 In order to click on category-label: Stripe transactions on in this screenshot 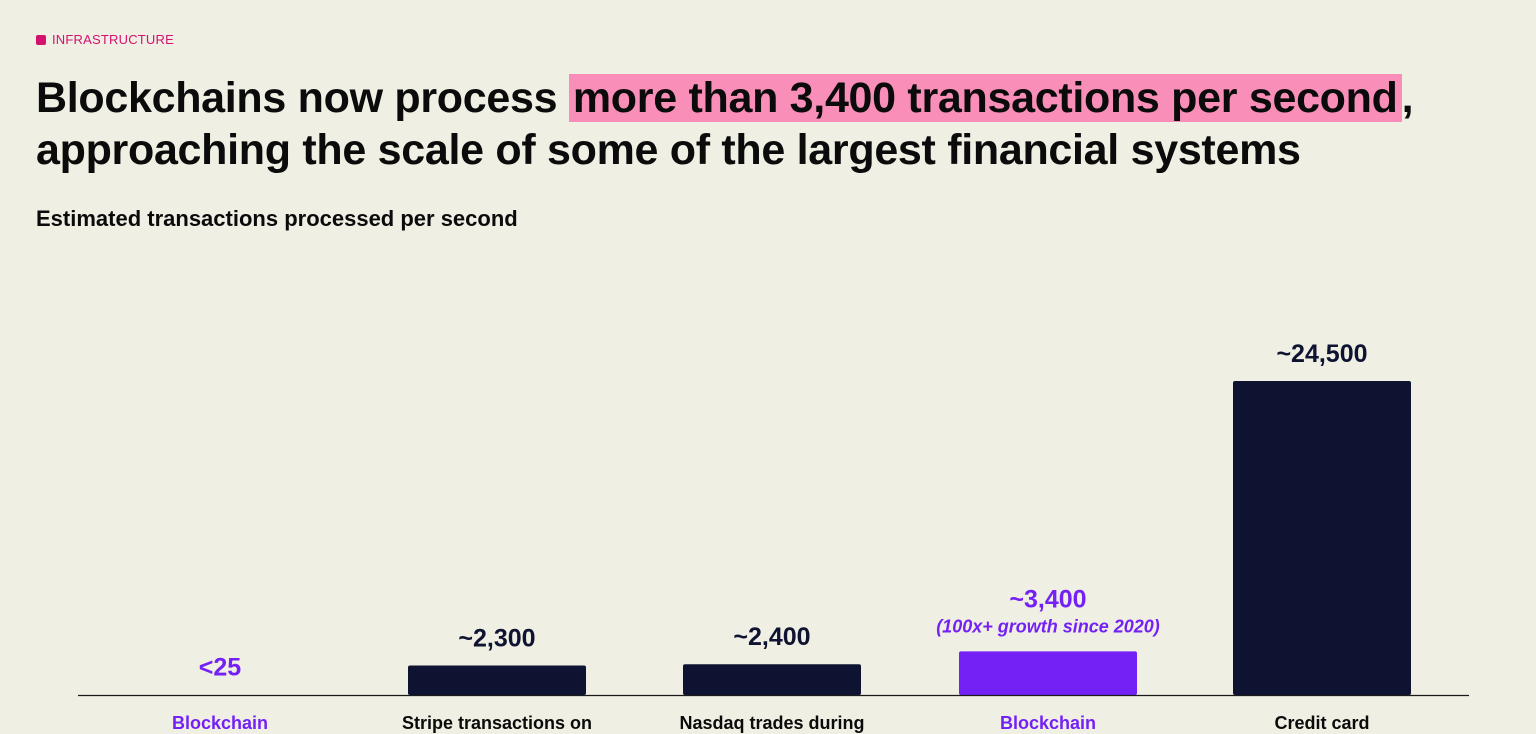, I will do `click(497, 723)`.